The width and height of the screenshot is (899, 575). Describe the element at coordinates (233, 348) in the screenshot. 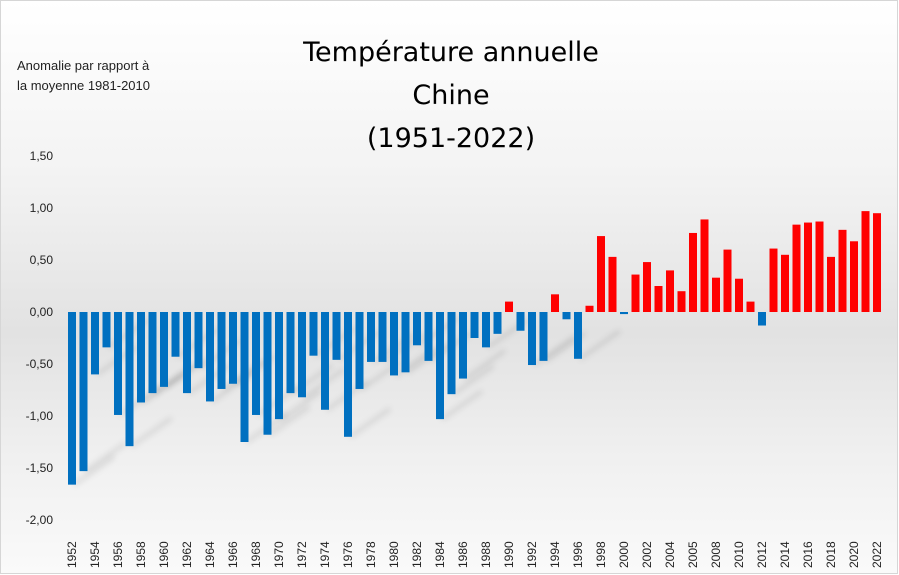

I see `bar-1966` at that location.